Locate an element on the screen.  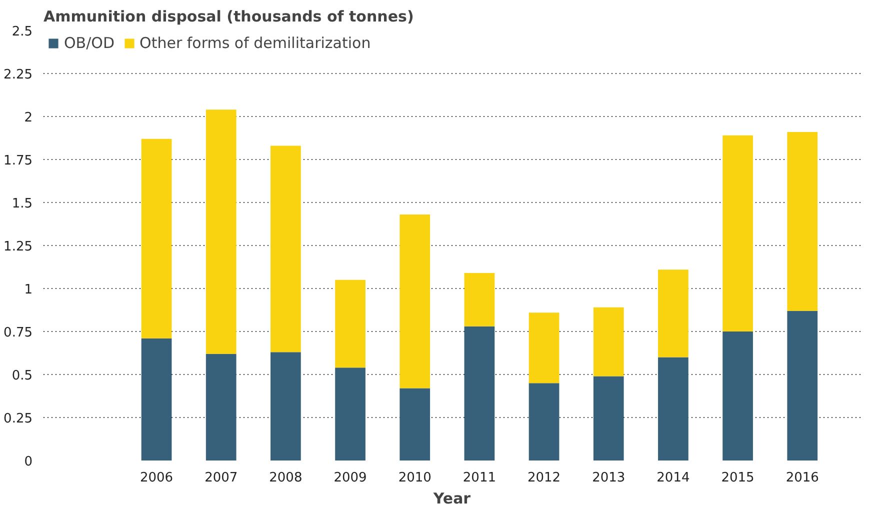
y-tick-label: 0.25 is located at coordinates (18, 419).